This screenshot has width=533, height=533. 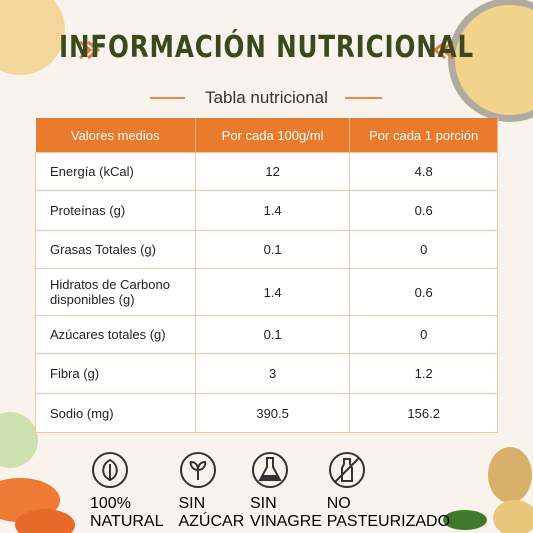 What do you see at coordinates (423, 135) in the screenshot?
I see `column-header: Por cada 1 porción` at bounding box center [423, 135].